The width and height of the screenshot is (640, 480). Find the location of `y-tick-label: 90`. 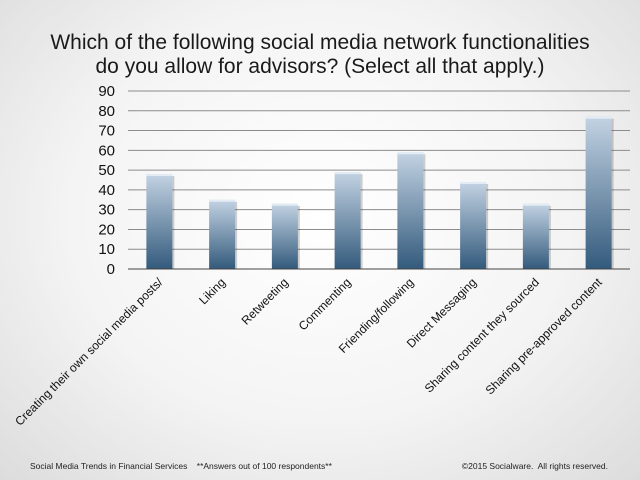

y-tick-label: 90 is located at coordinates (106, 91).